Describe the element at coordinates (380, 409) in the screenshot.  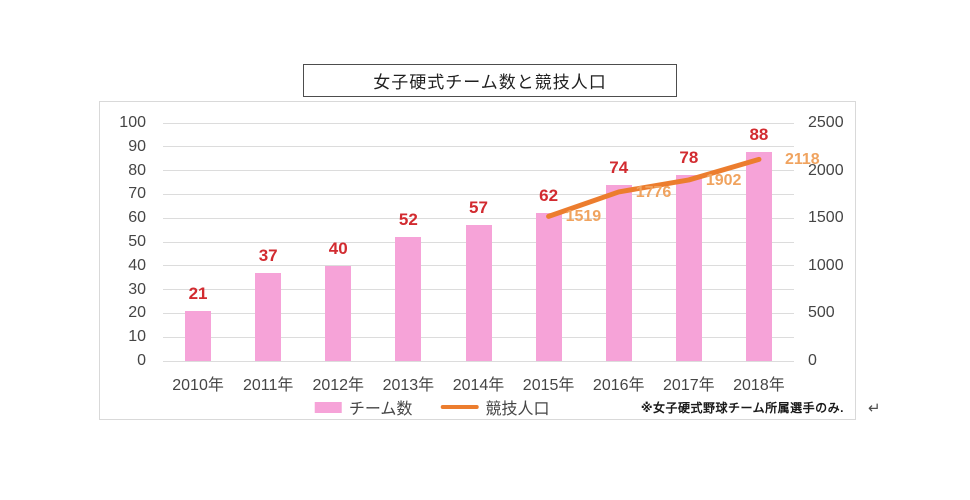
I see `legend-label-teams: チーム数` at that location.